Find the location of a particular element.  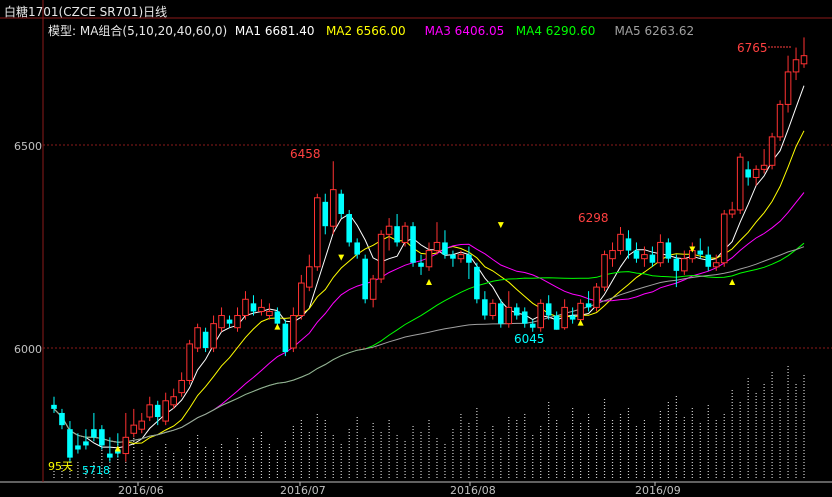

annotation-days: 95天 is located at coordinates (60, 466).